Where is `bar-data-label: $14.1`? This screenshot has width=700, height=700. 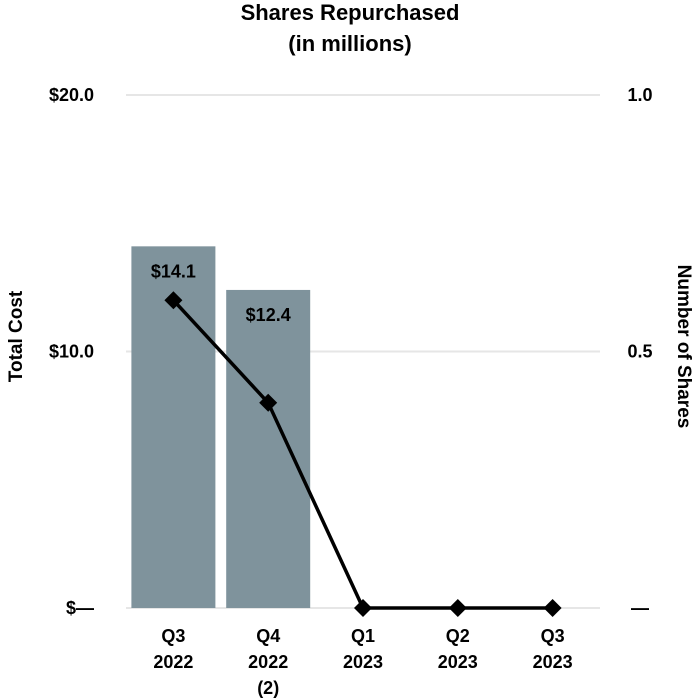
bar-data-label: $14.1 is located at coordinates (173, 271).